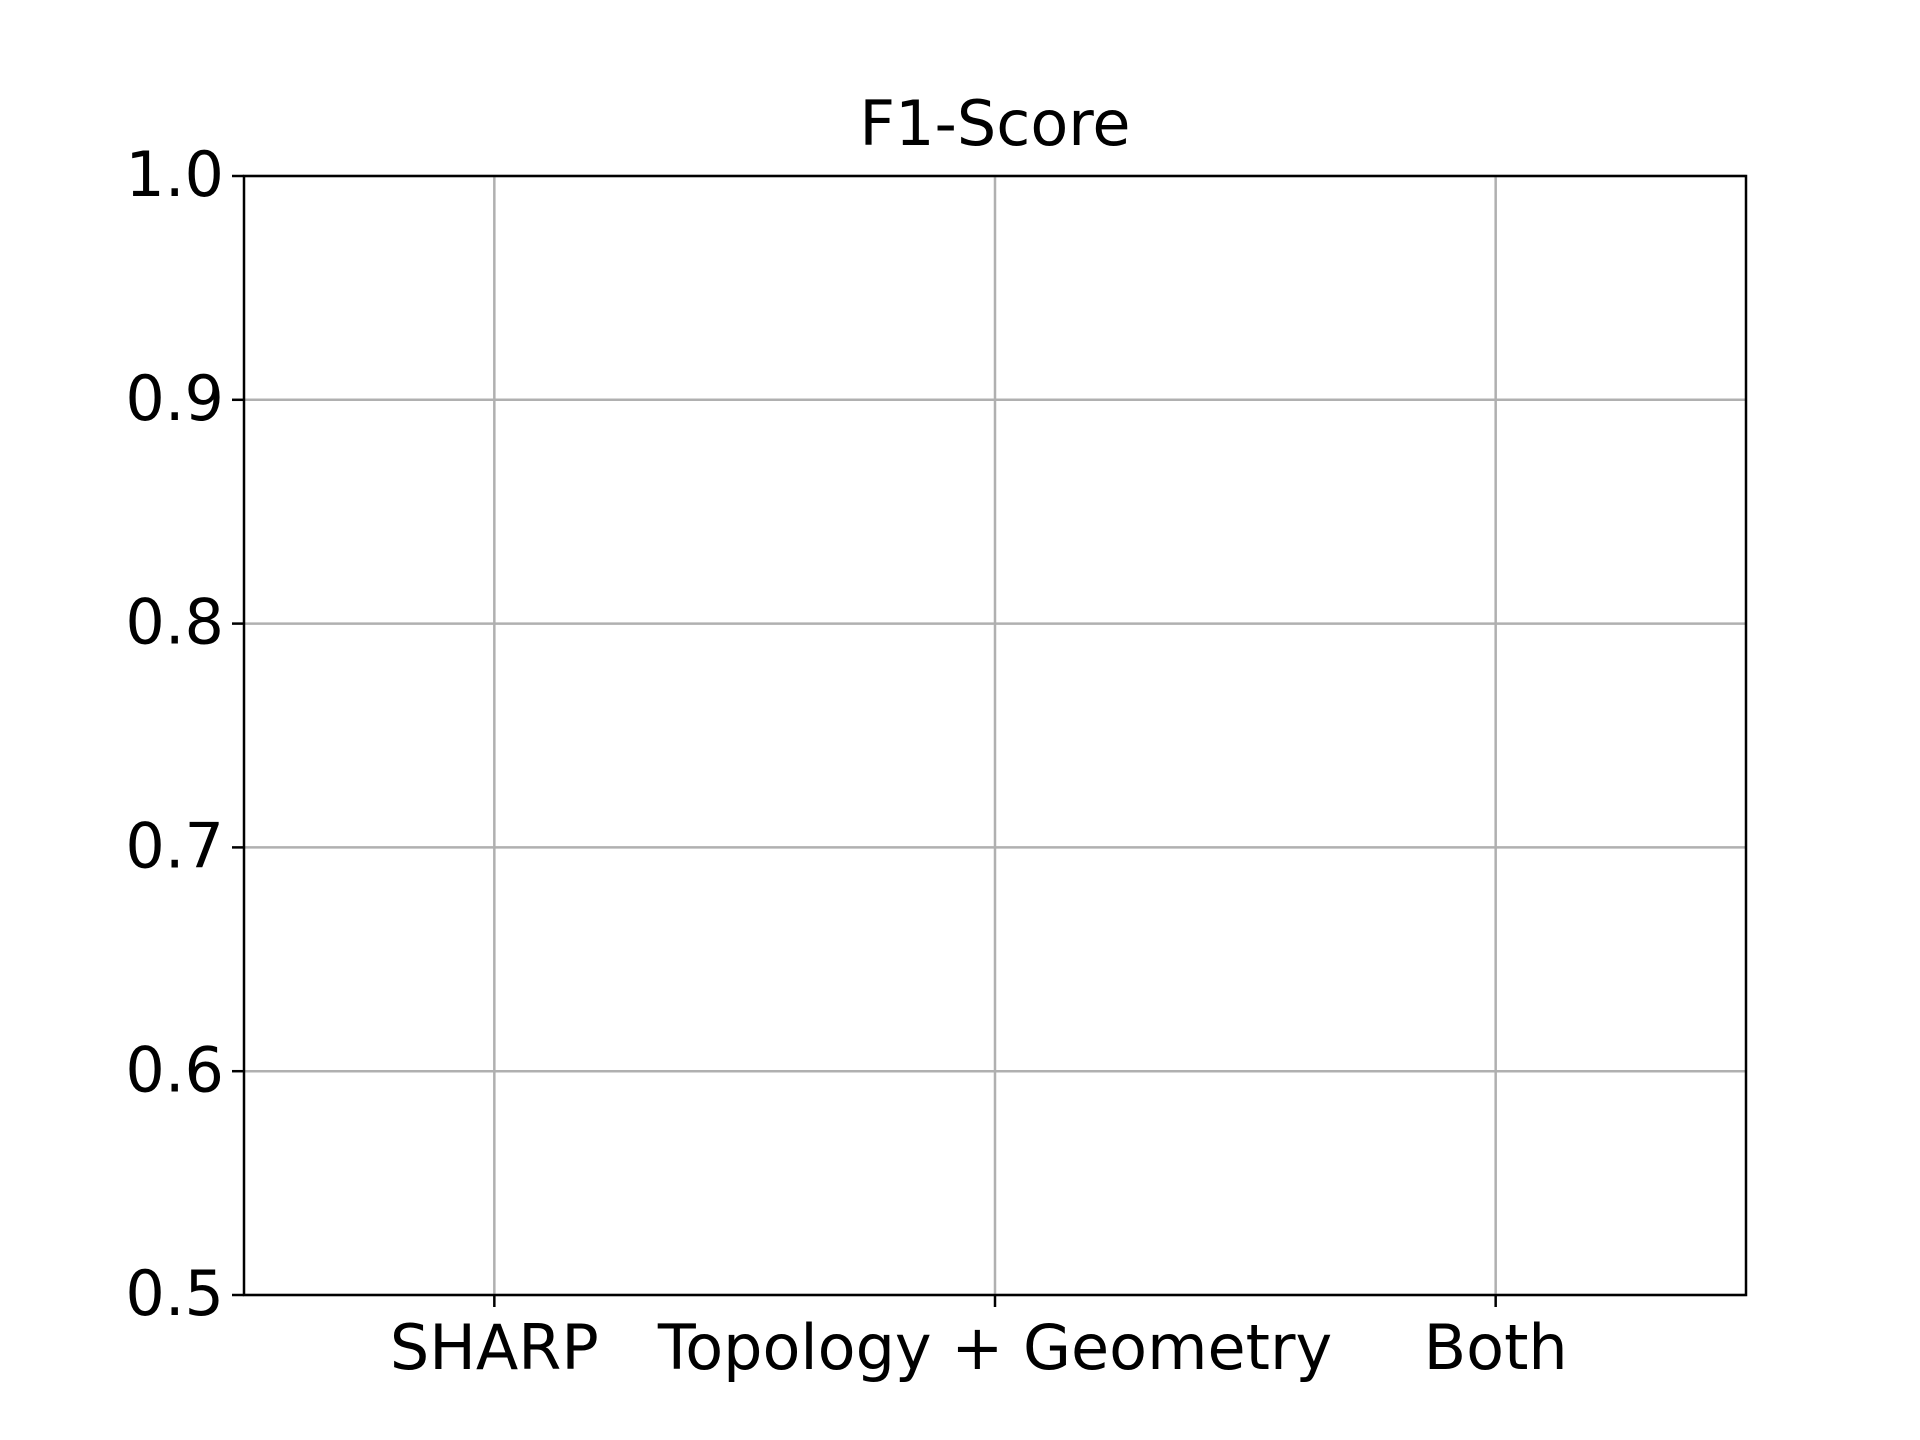 This screenshot has height=1440, width=1920. I want to click on x-tick-label: Both, so click(1496, 1347).